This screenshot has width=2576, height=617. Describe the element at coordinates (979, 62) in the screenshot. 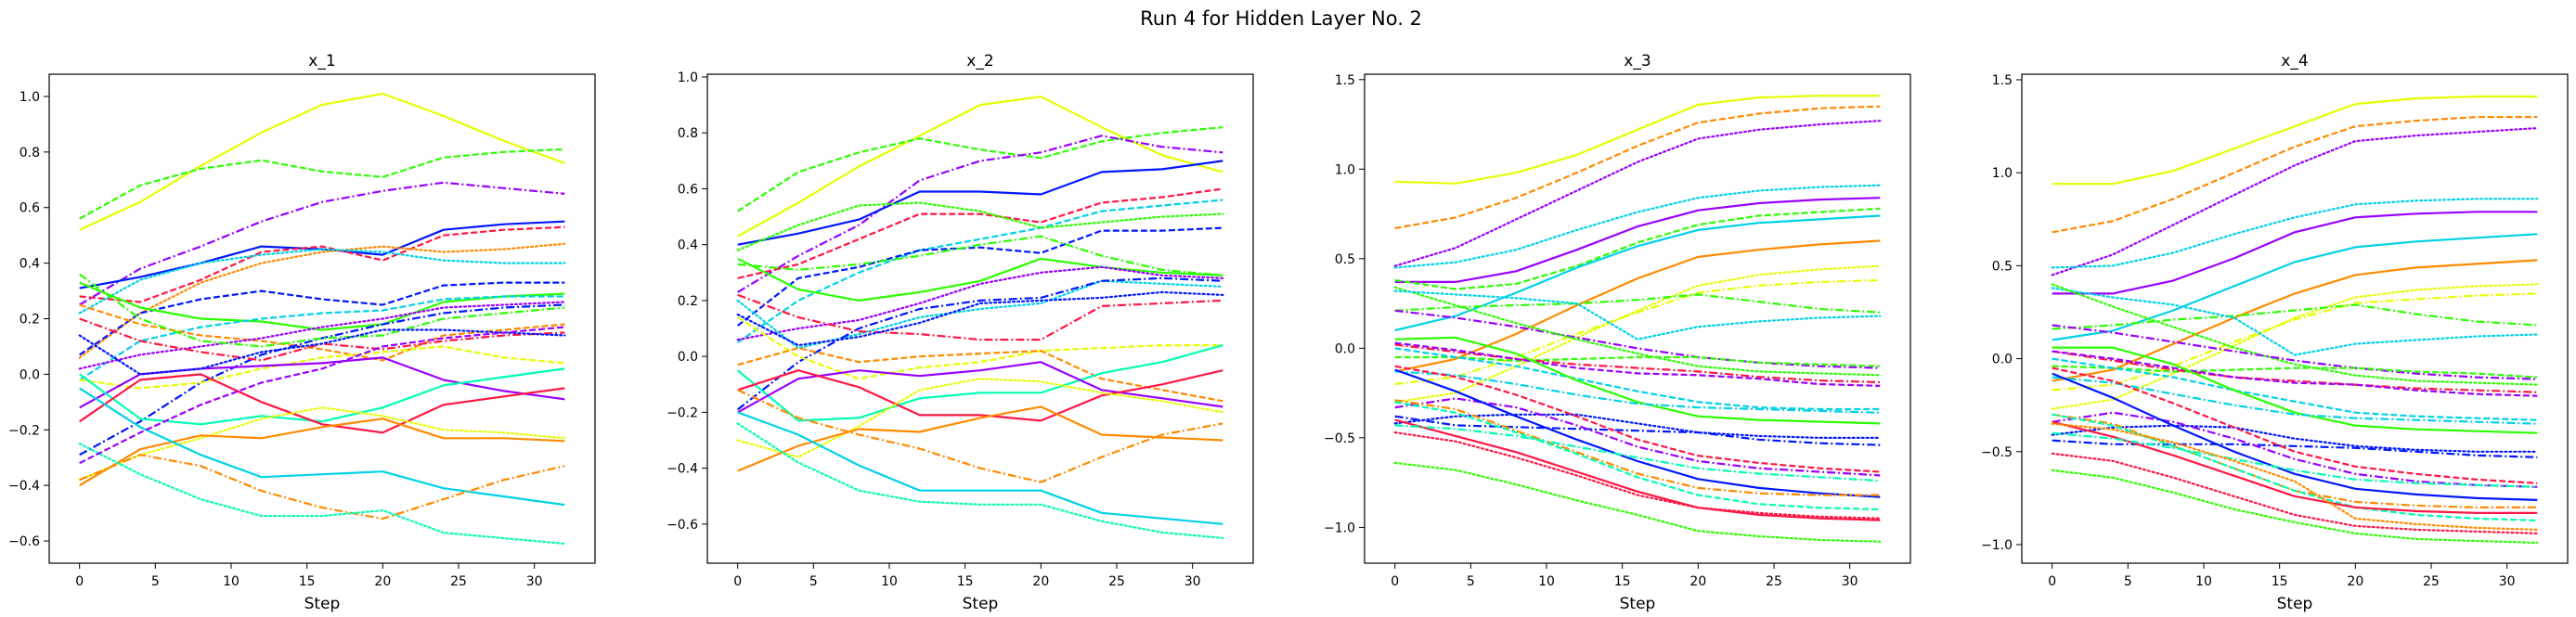

I see `chart-title: x_2` at that location.